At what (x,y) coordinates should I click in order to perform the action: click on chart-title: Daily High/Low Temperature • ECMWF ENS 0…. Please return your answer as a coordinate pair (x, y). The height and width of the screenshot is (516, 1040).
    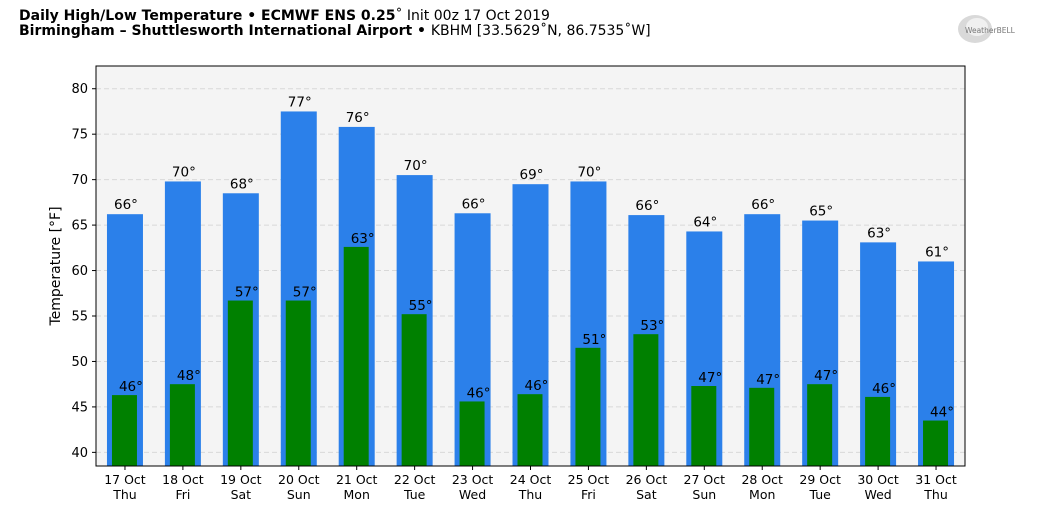
    Looking at the image, I should click on (284, 16).